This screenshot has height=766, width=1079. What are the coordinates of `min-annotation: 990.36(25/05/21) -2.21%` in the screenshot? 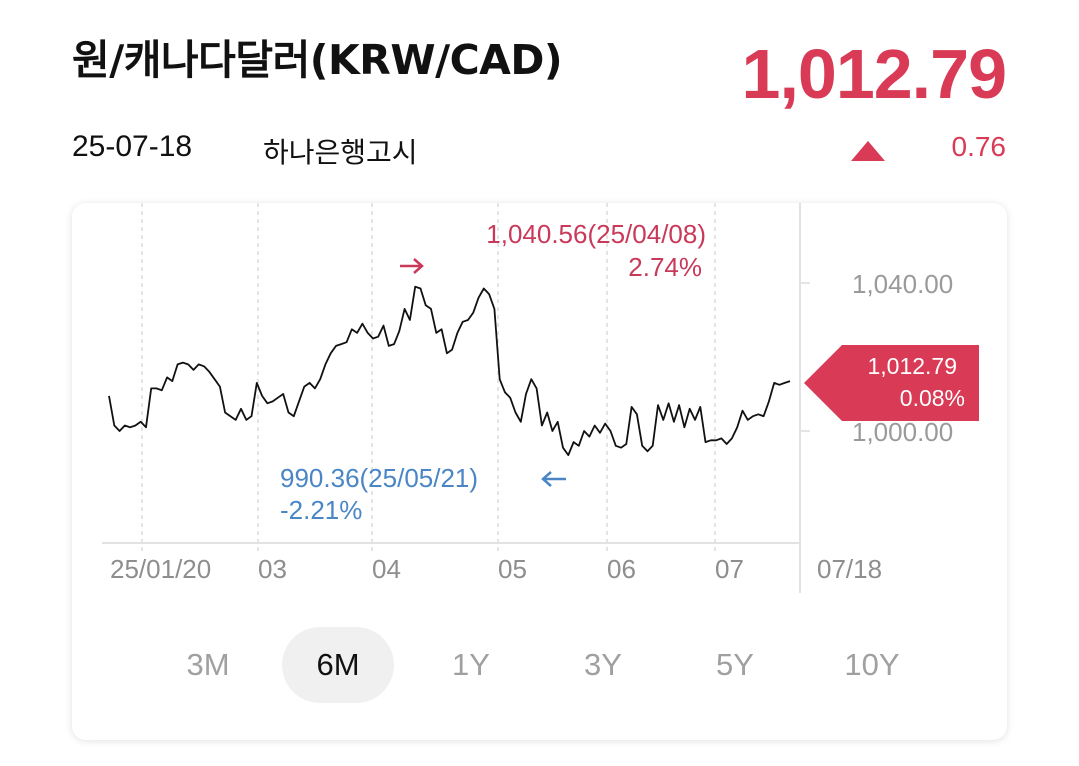 It's located at (423, 494).